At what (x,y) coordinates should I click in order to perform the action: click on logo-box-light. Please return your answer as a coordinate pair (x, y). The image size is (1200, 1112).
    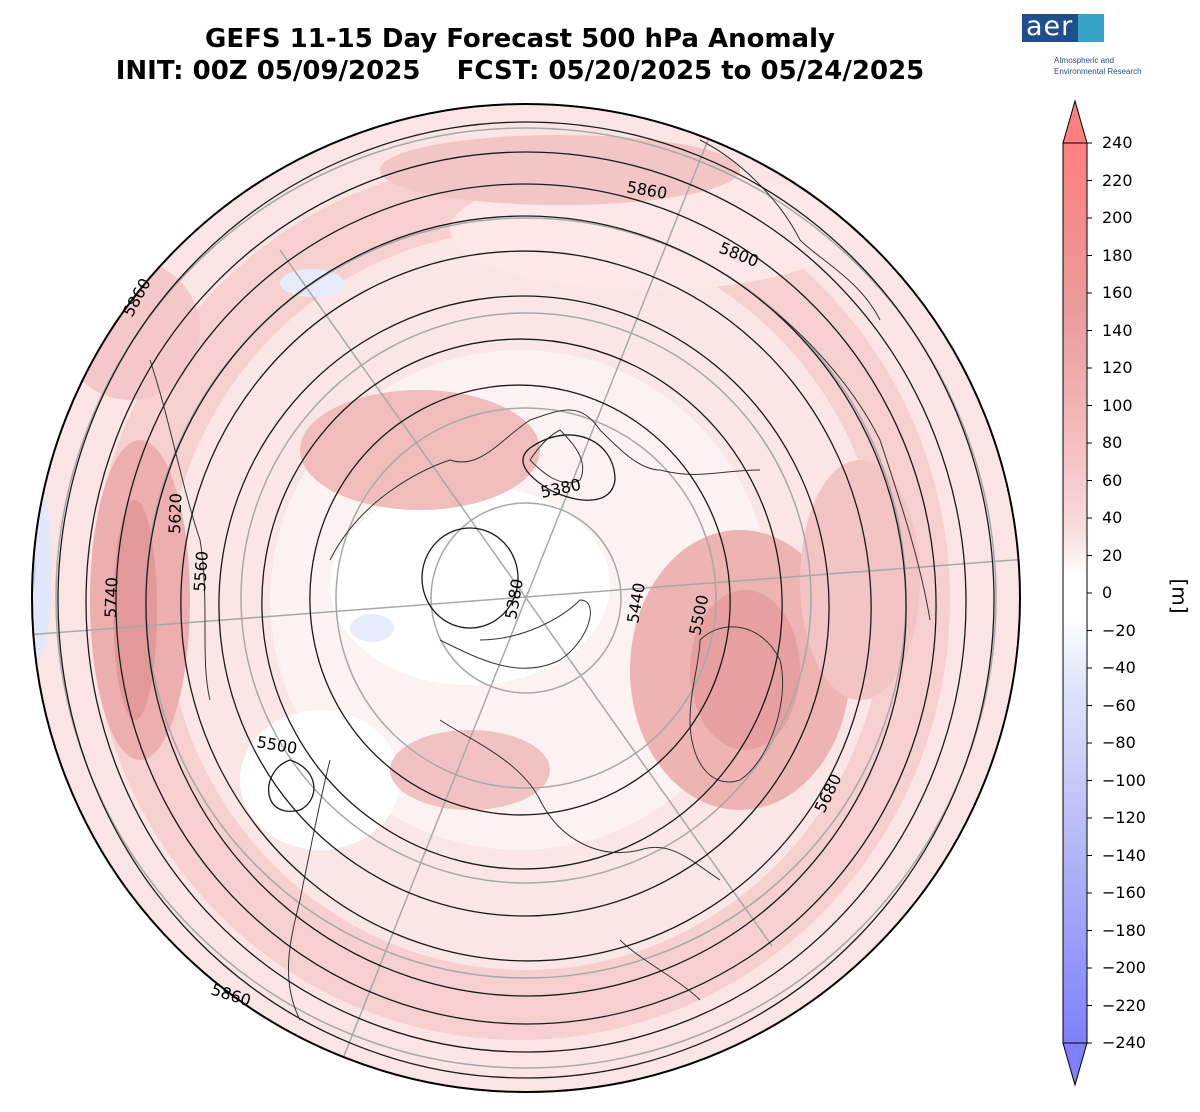
    Looking at the image, I should click on (1091, 28).